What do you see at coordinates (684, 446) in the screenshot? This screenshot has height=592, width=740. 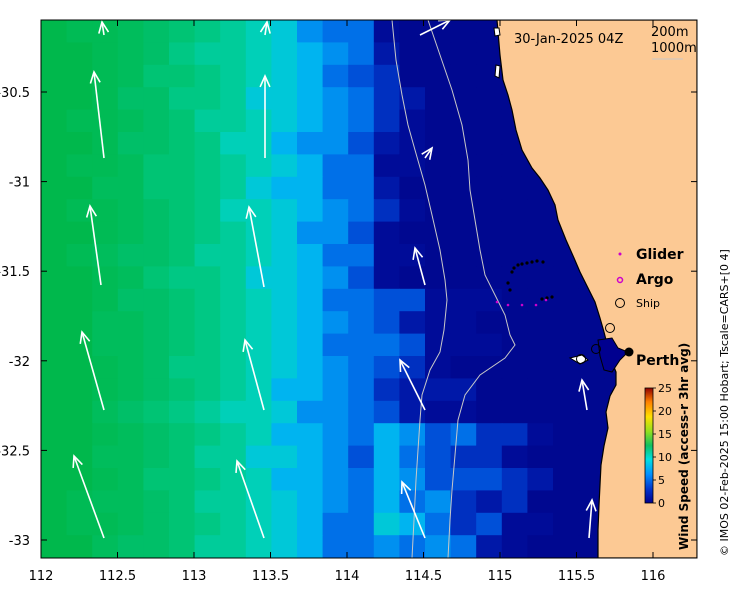 I see `colorbar-title: Wind Speed (access-r 3hr avg)` at bounding box center [684, 446].